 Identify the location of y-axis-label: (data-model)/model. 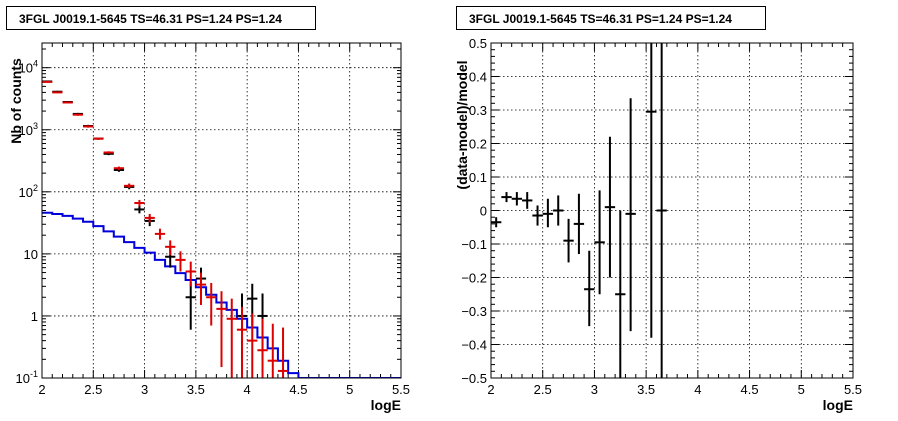
(462, 124).